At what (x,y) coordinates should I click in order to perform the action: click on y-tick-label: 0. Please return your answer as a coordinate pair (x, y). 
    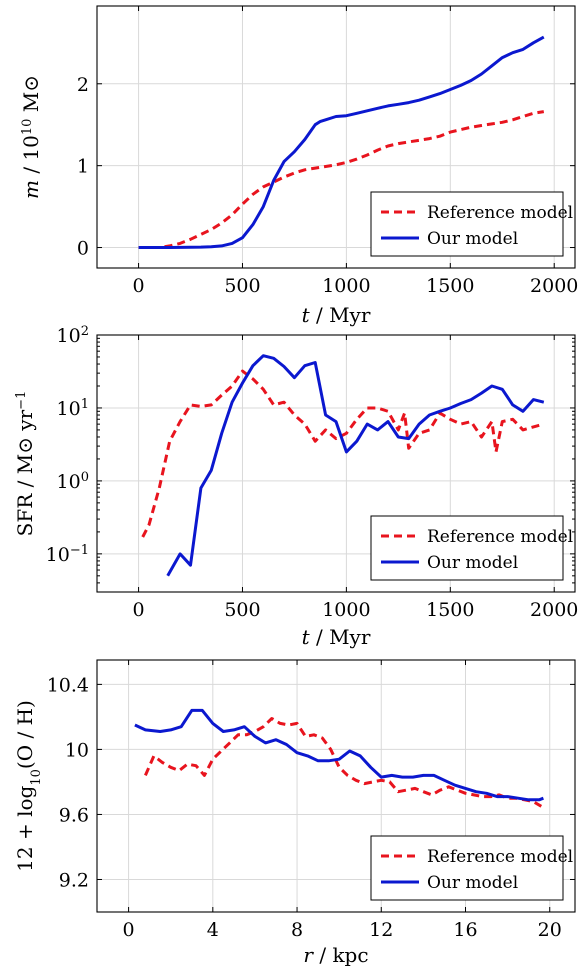
    Looking at the image, I should click on (83, 249).